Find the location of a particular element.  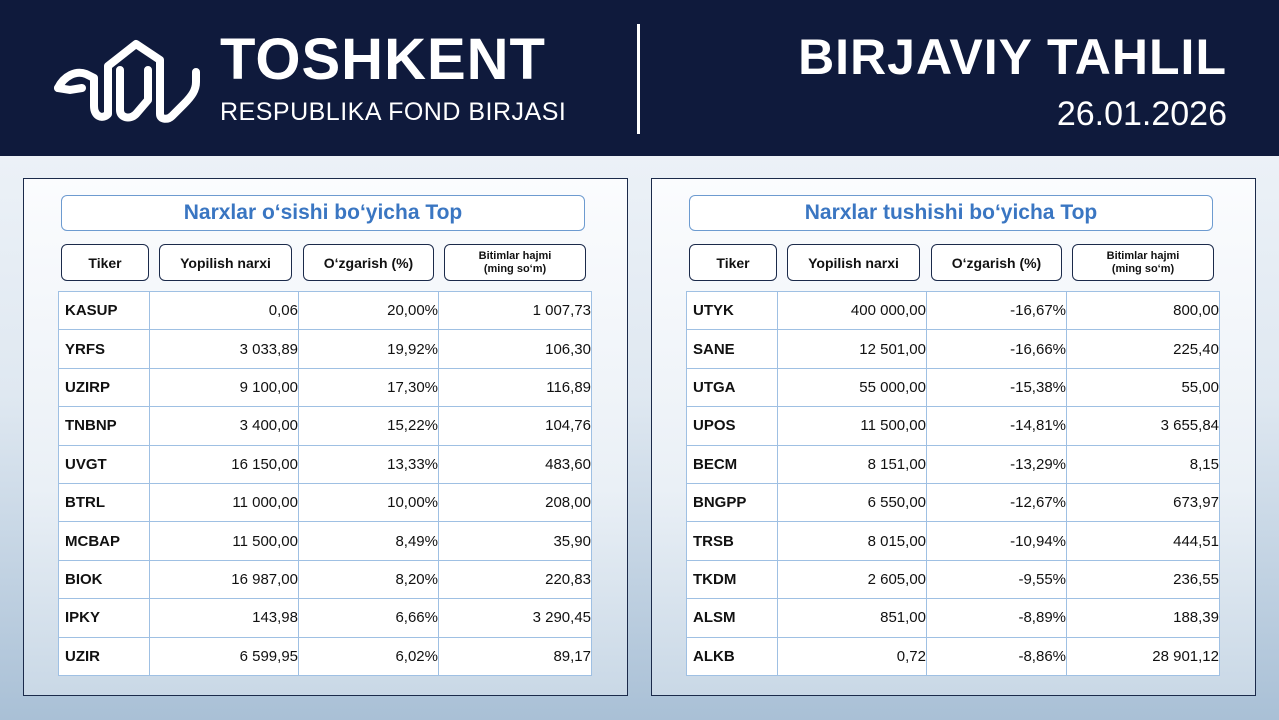

table-row: UZIR 6 599,95 6,02% 89,17 is located at coordinates (325, 656).